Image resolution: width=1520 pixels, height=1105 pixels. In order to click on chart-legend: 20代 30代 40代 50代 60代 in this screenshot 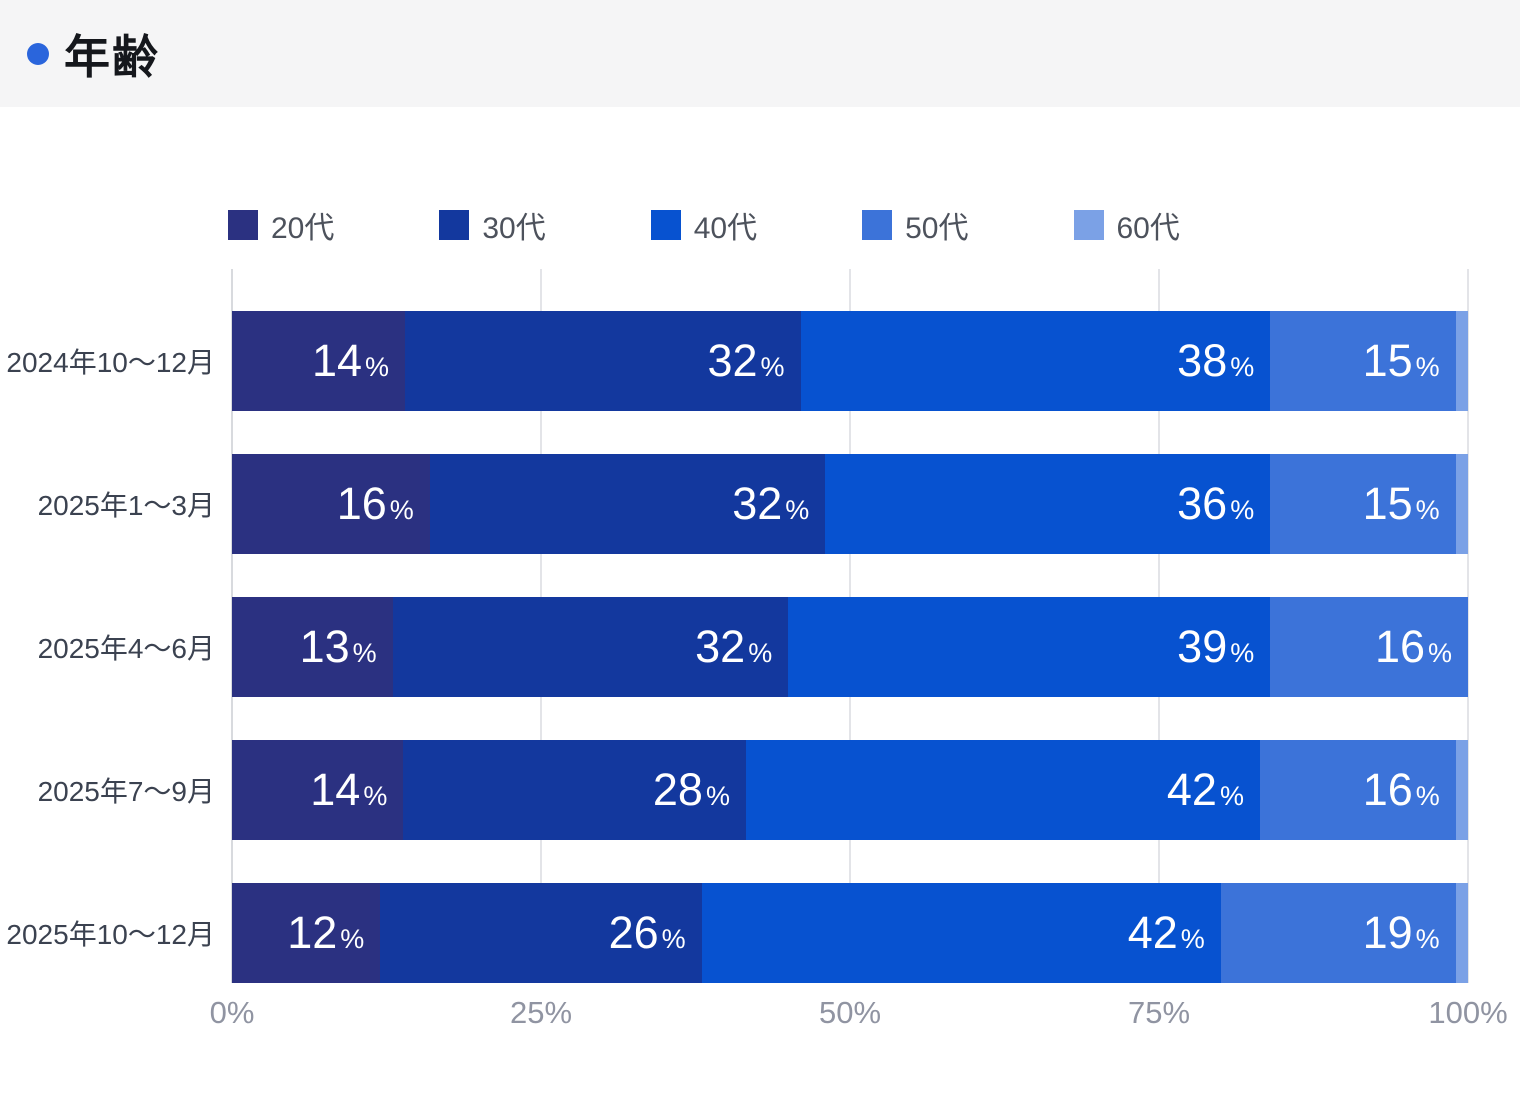, I will do `click(874, 225)`.